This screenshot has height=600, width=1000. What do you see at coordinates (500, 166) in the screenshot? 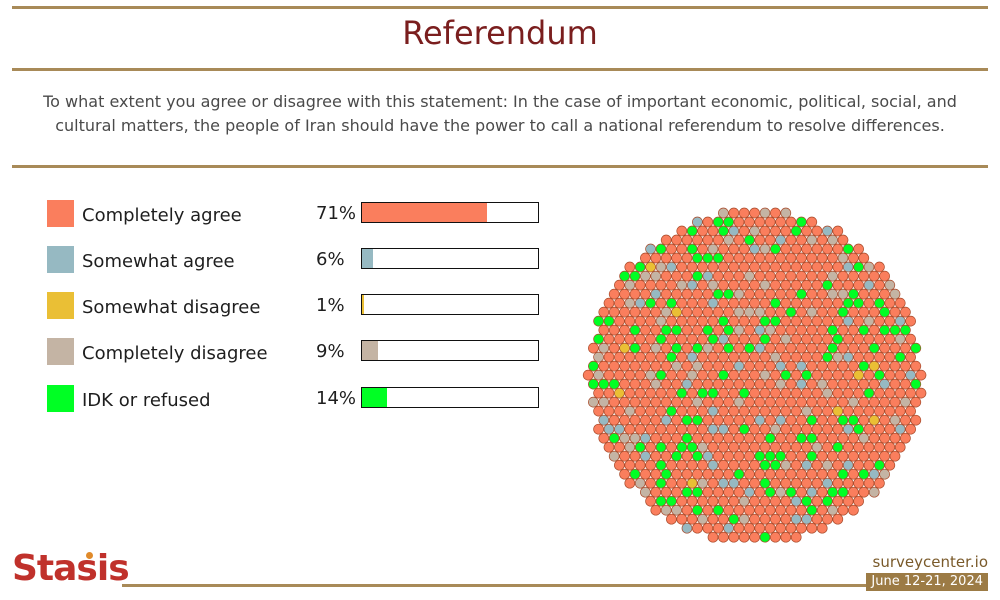
I see `question-rule` at bounding box center [500, 166].